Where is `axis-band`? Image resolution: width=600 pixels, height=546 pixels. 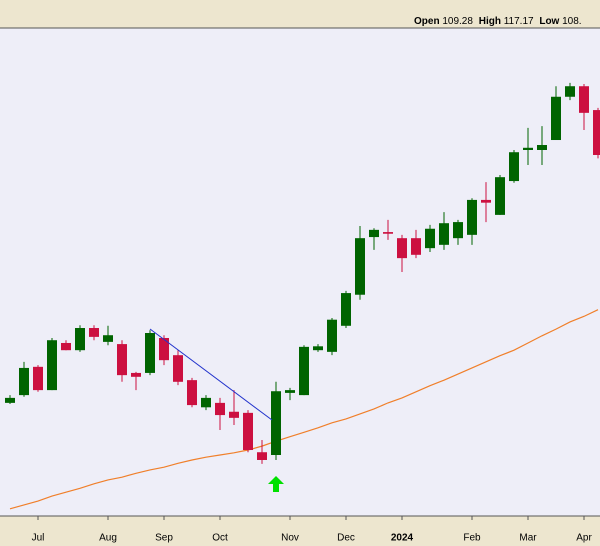
axis-band is located at coordinates (300, 531).